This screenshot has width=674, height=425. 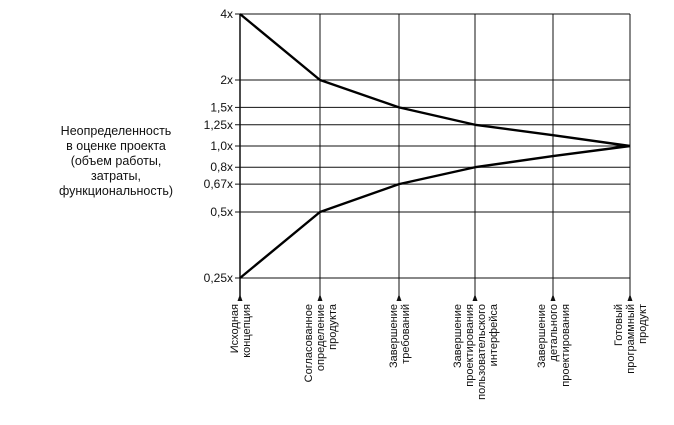 I want to click on x-category-label-3-3: интерфейса, so click(x=494, y=334).